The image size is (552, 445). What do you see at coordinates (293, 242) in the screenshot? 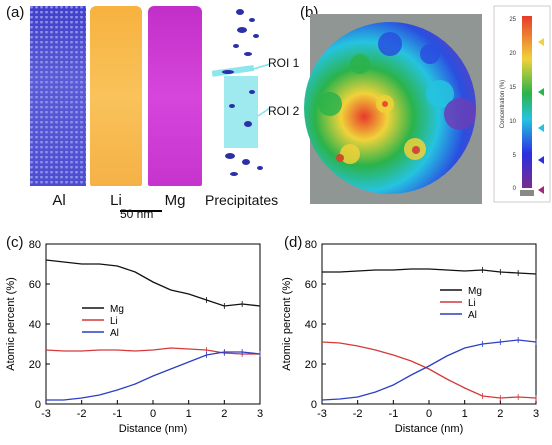
I see `panel-d-label: (d)` at bounding box center [293, 242].